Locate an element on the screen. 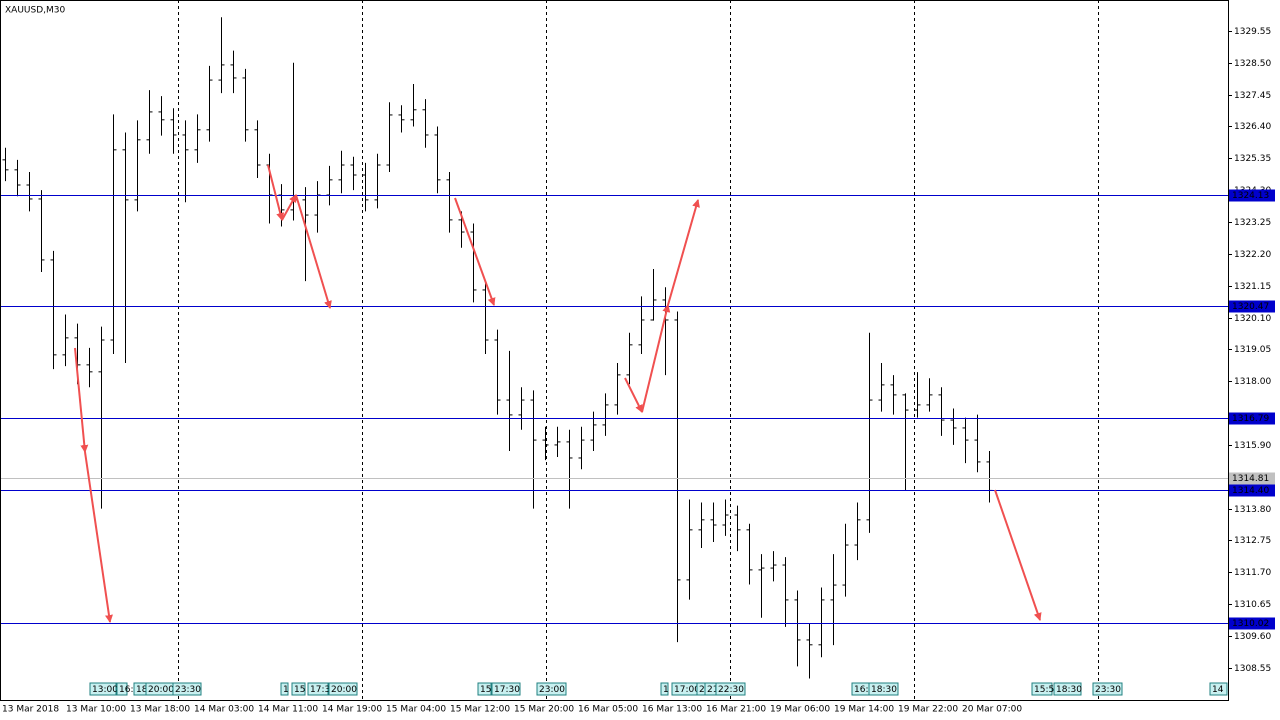  session-label: 21 is located at coordinates (712, 690).